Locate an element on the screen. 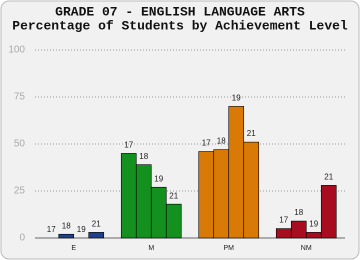  x-tick-label: M is located at coordinates (151, 248).